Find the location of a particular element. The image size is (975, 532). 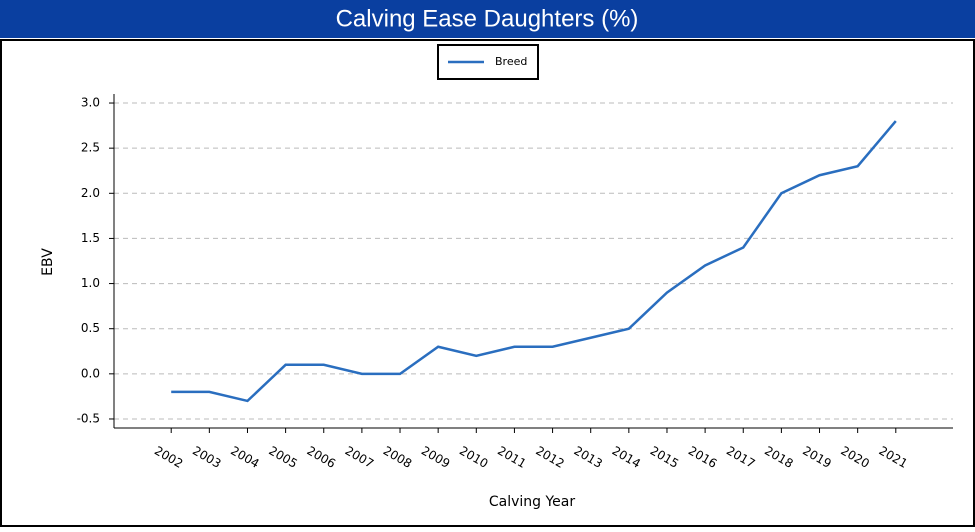

y-tick-label: 0.0 is located at coordinates (90, 373).